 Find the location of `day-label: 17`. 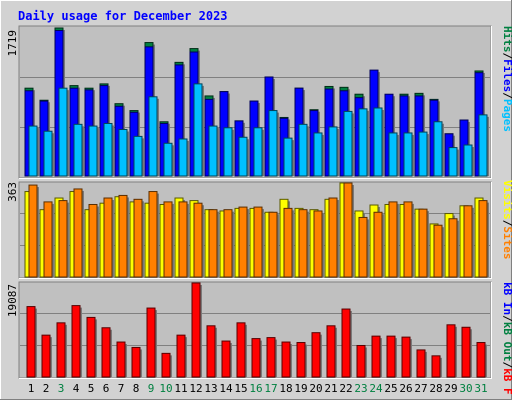

day-label: 17 is located at coordinates (270, 388).